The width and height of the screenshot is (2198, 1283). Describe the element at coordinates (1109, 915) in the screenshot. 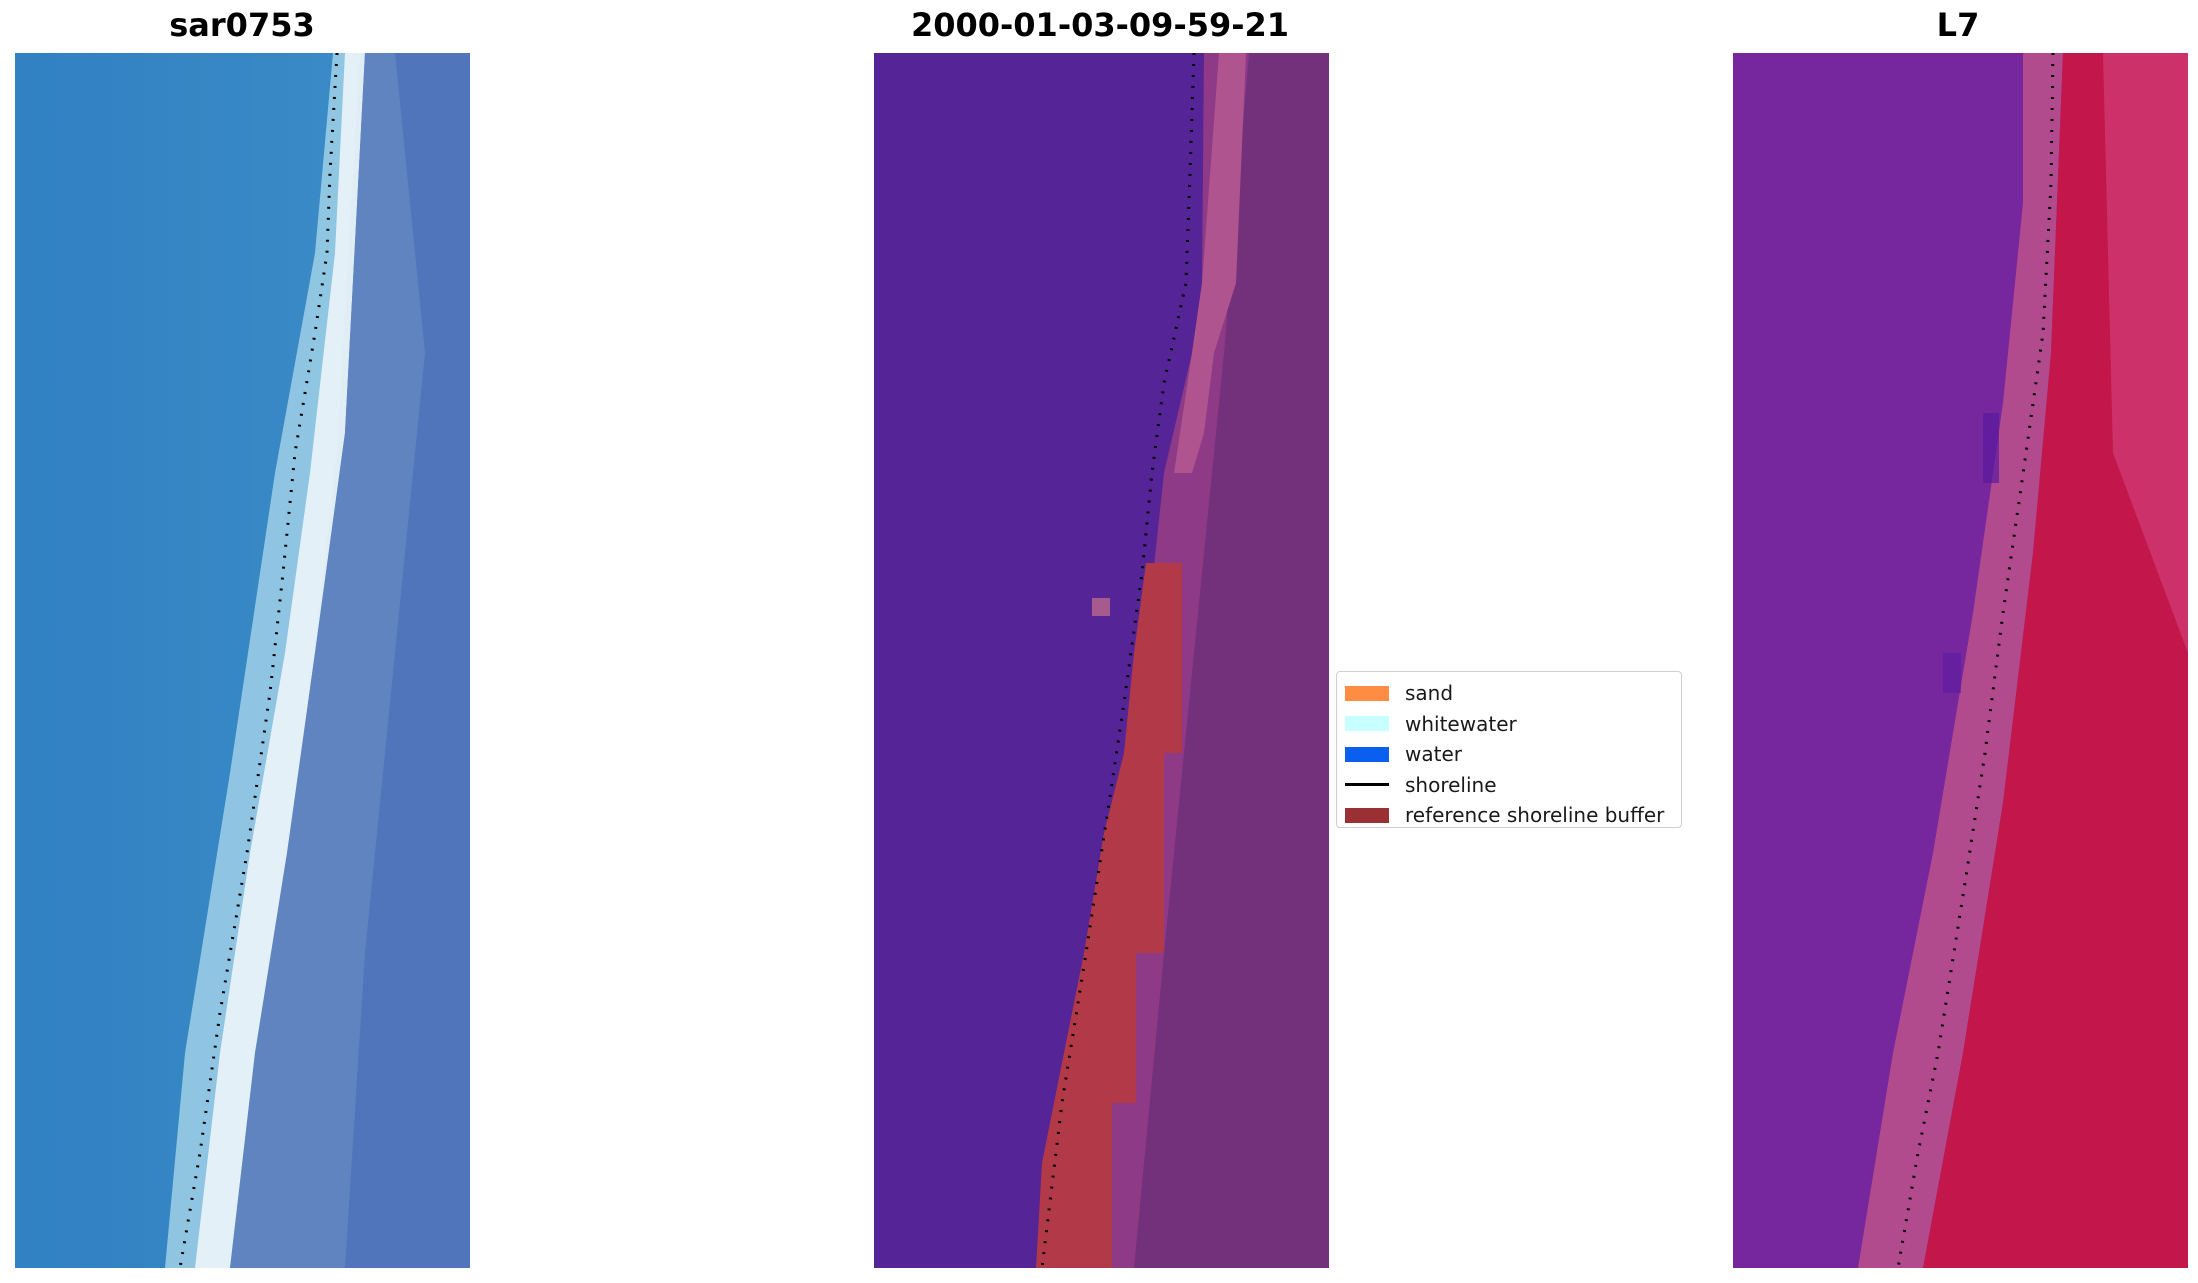

I see `reference-shoreline-buffer` at that location.